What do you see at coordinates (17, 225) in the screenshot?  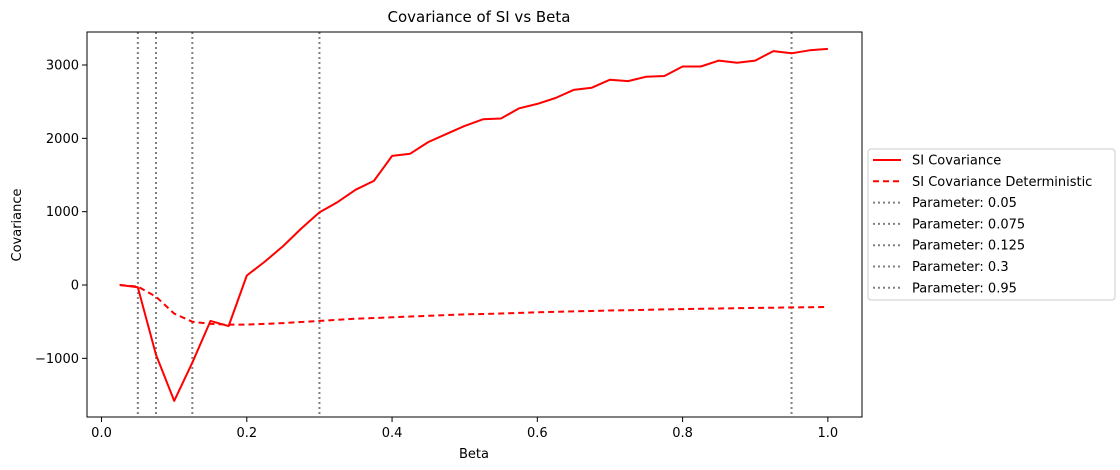 I see `y-axis-label: Covariance` at bounding box center [17, 225].